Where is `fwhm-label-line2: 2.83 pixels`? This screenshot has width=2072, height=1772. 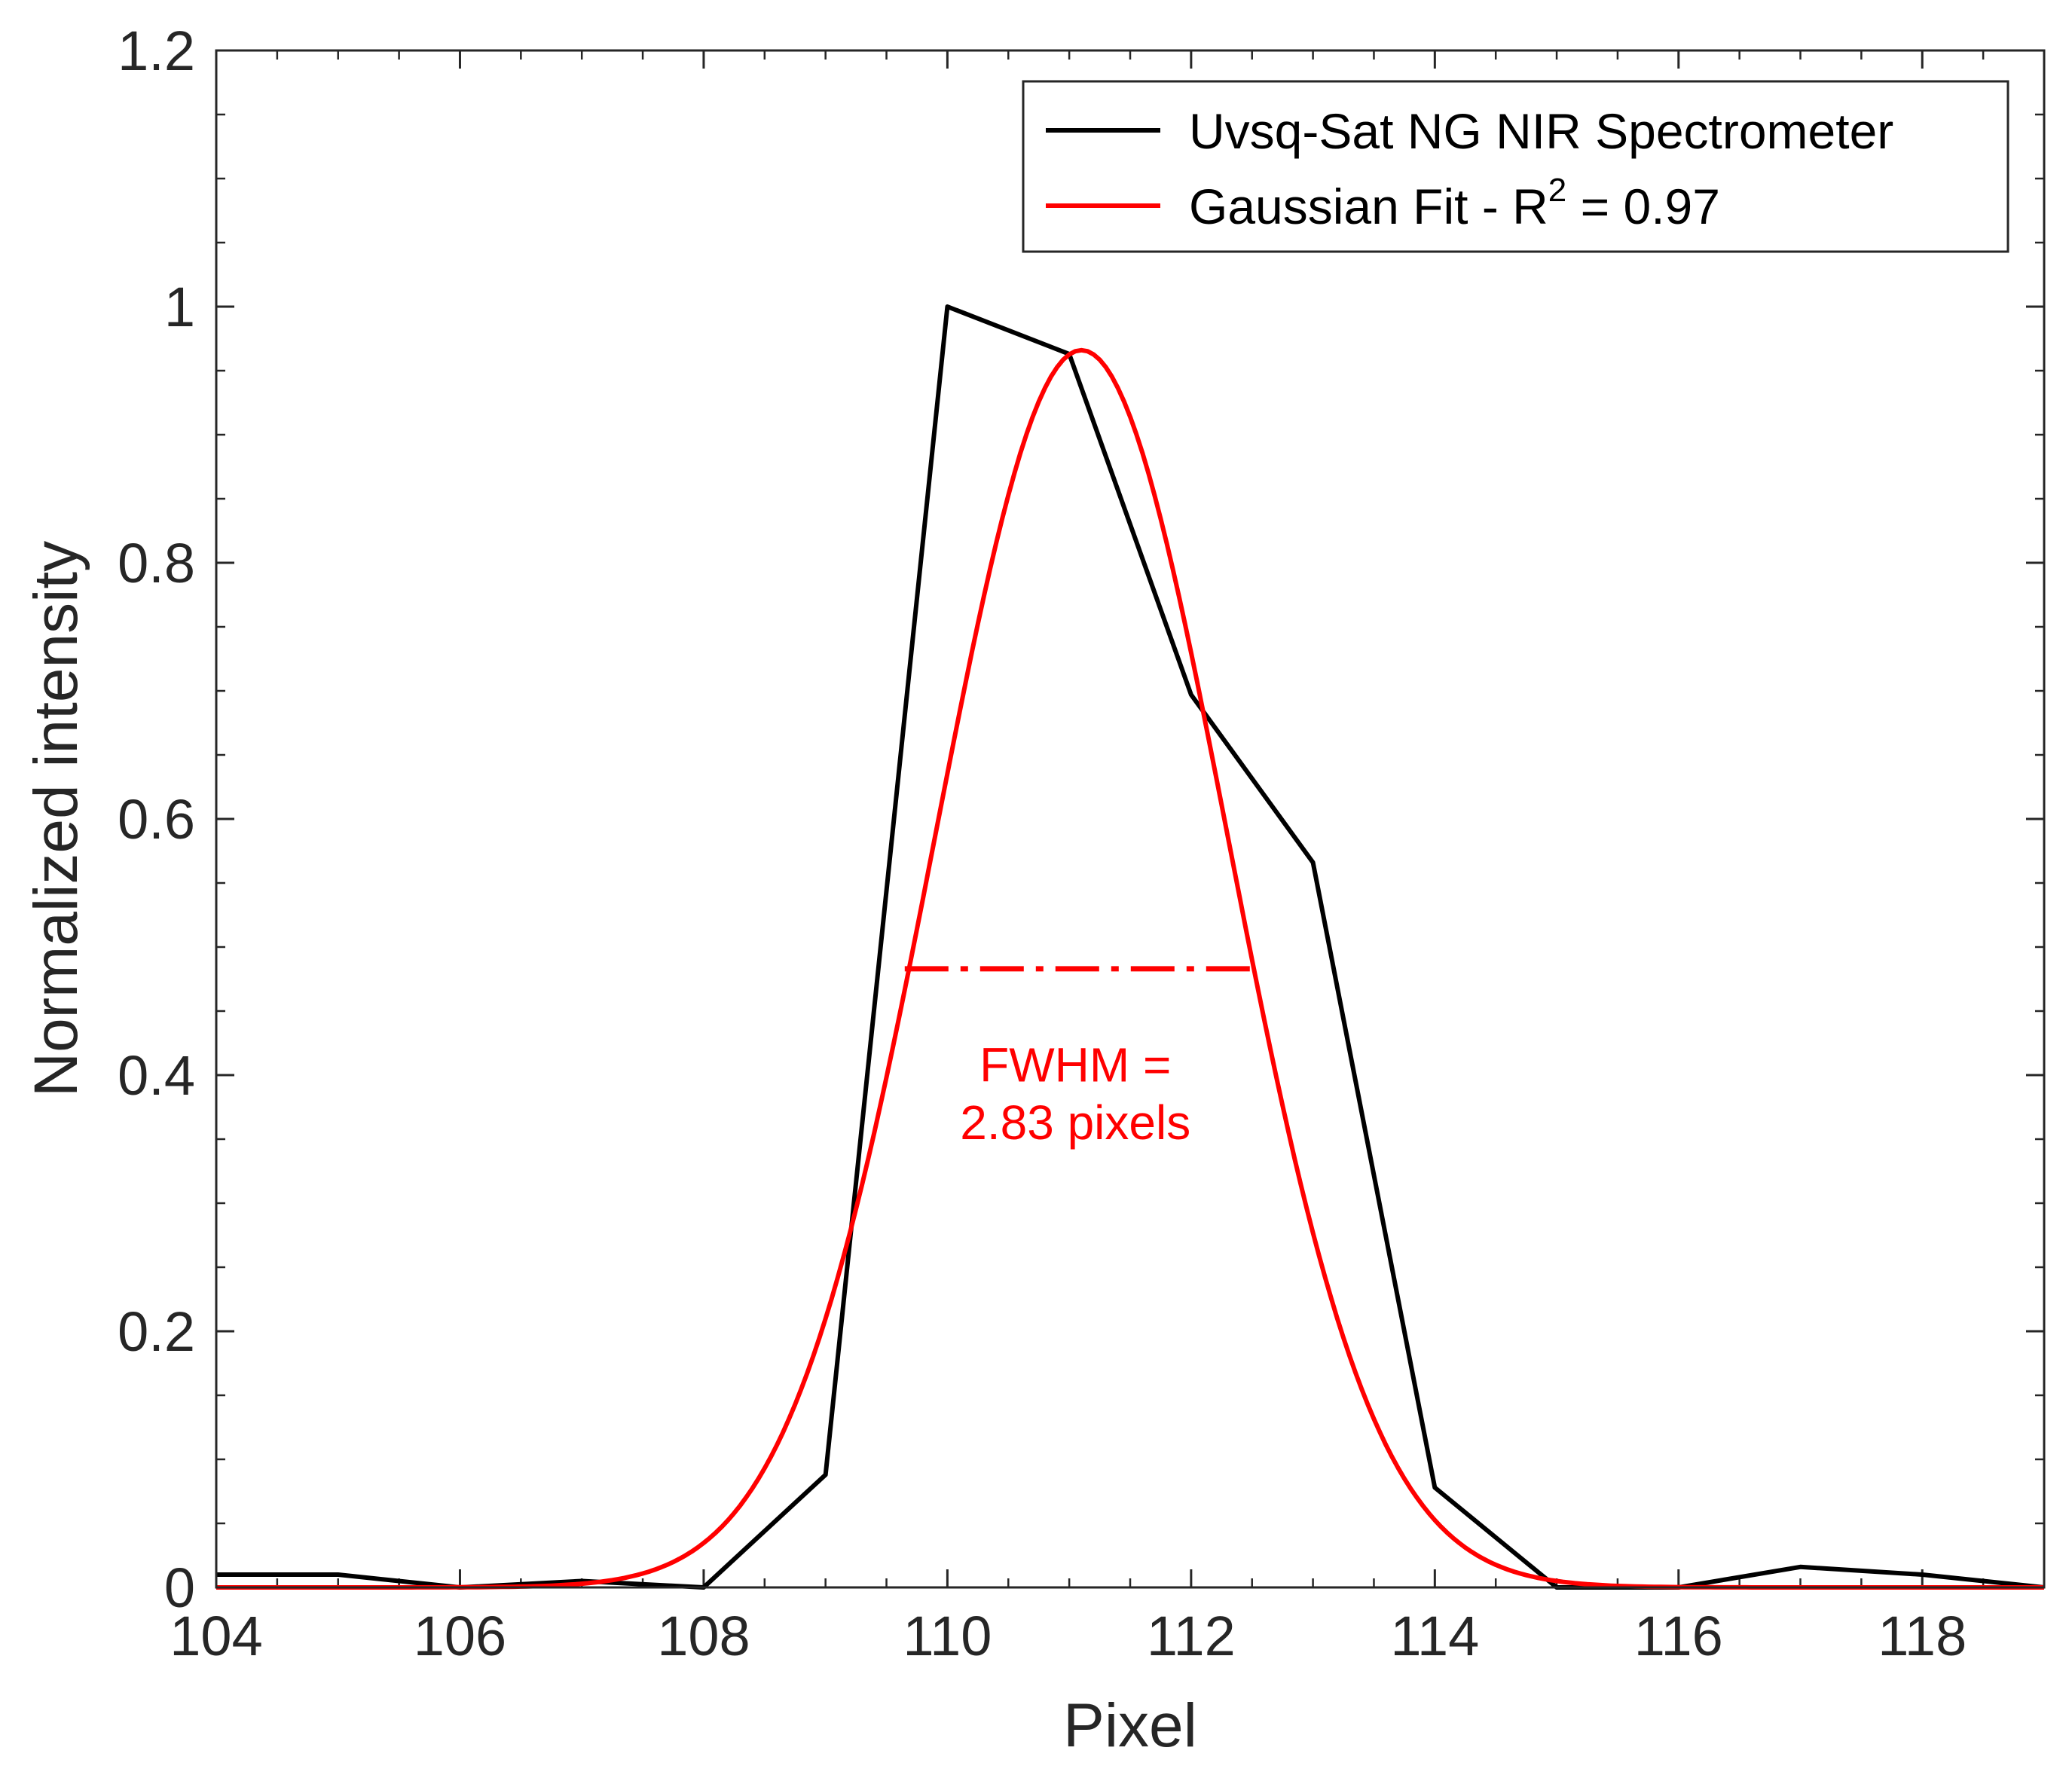 fwhm-label-line2: 2.83 pixels is located at coordinates (1075, 1122).